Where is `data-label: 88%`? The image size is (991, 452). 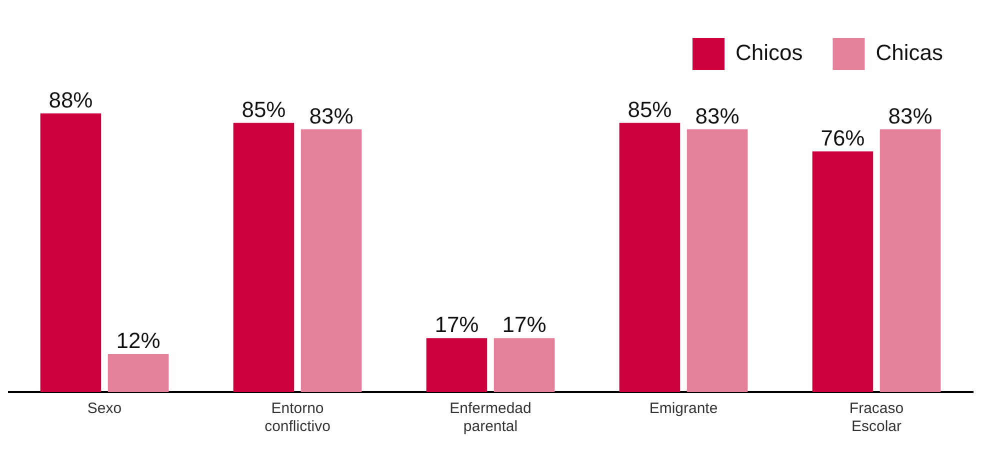 data-label: 88% is located at coordinates (70, 99).